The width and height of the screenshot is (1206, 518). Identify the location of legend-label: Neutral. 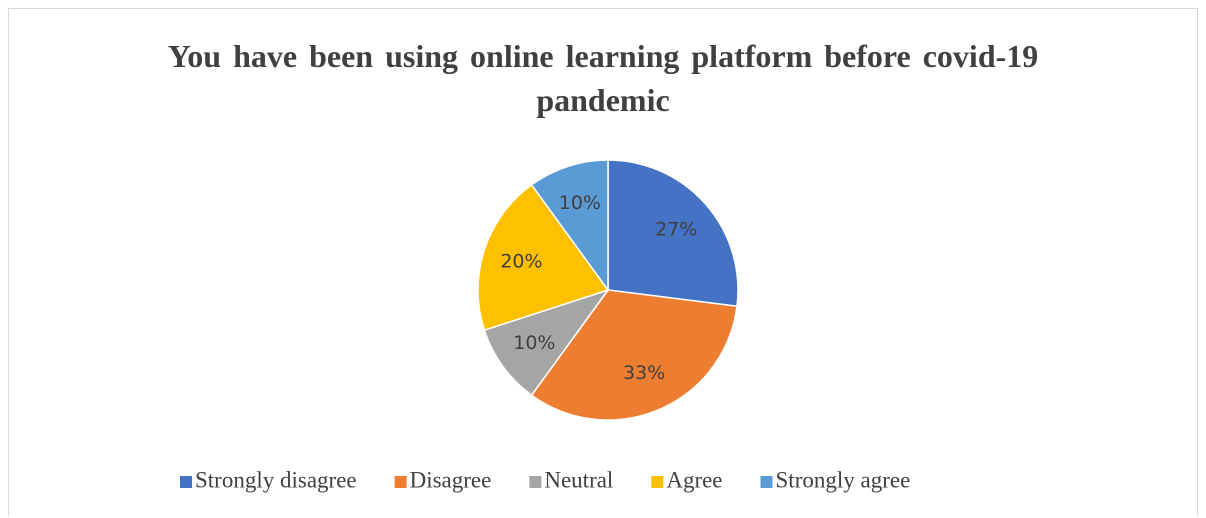
(578, 479).